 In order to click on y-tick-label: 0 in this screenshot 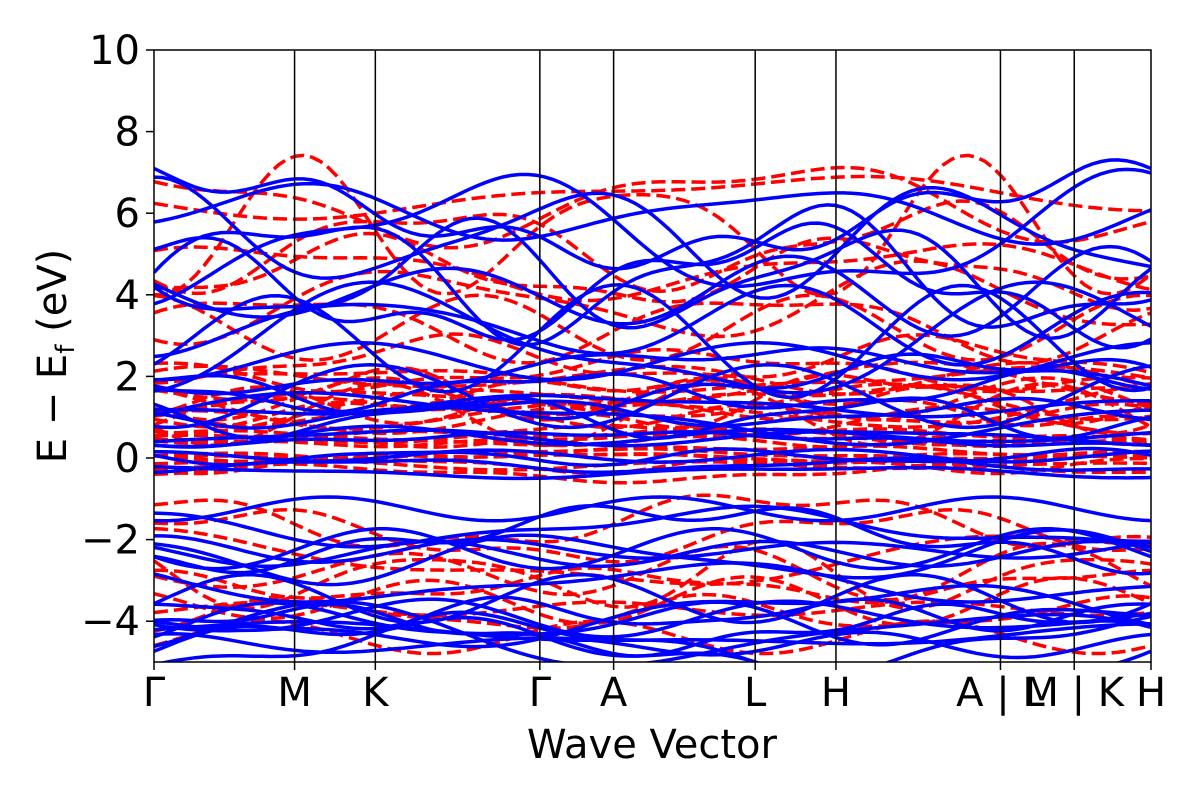, I will do `click(127, 459)`.